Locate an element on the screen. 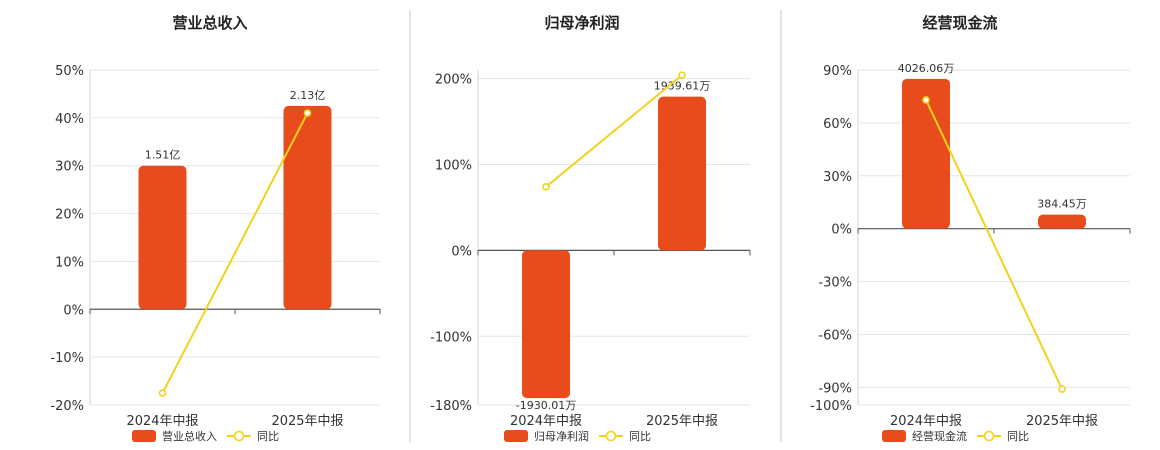  bar-data-label: 1939.61万 is located at coordinates (682, 86).